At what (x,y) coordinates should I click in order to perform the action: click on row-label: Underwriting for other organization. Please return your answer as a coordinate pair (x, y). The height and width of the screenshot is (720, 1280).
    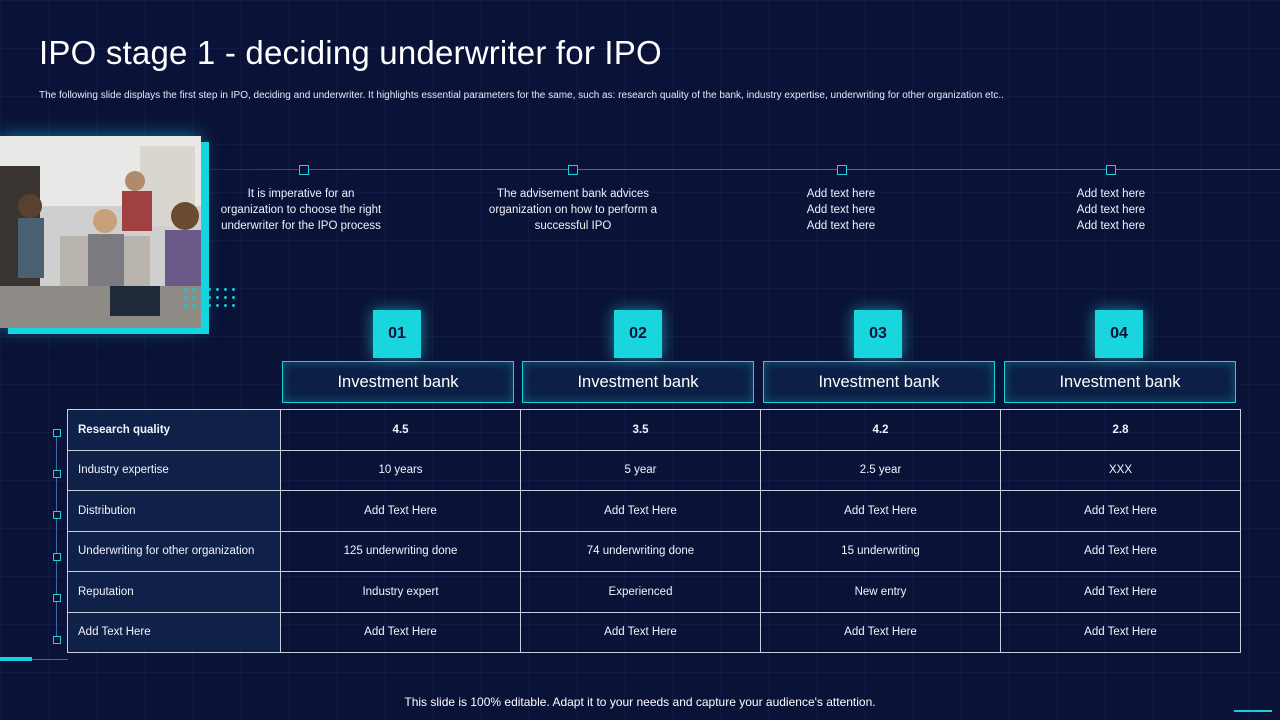
    Looking at the image, I should click on (174, 551).